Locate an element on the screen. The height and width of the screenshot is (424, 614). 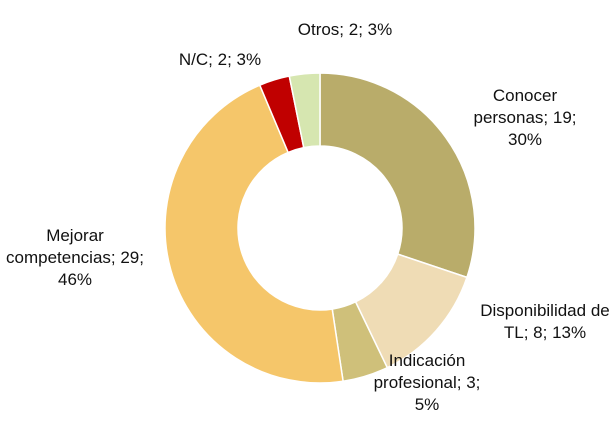
data-label: Conocer personas; 19; 30% is located at coordinates (525, 117).